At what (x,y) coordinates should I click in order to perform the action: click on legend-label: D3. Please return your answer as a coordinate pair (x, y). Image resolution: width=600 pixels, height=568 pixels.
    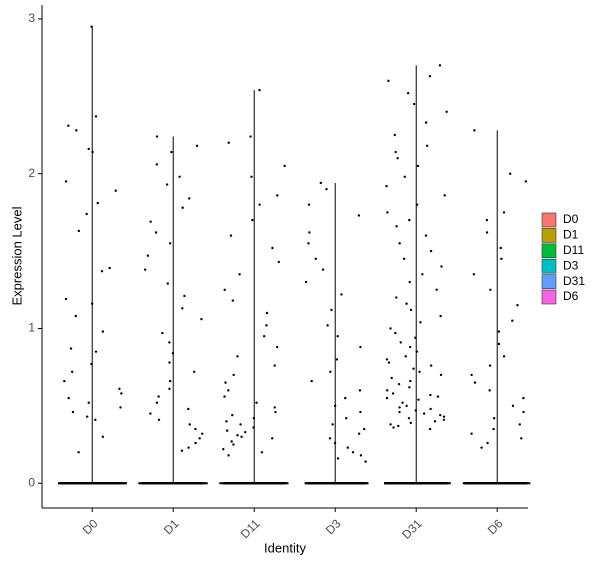
    Looking at the image, I should click on (571, 265).